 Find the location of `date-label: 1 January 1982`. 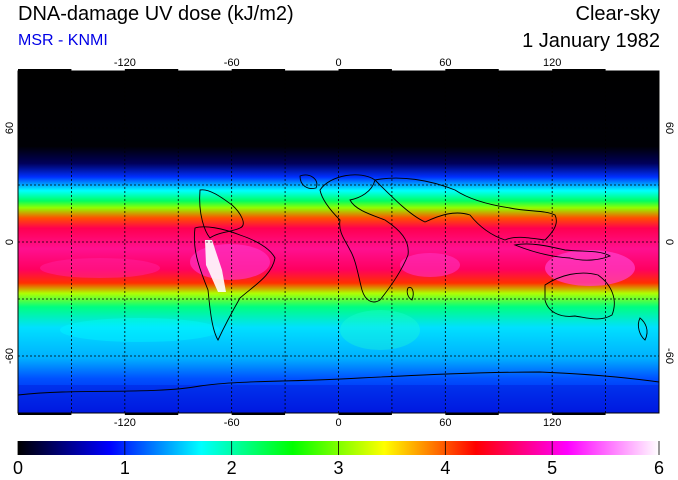

date-label: 1 January 1982 is located at coordinates (591, 41).